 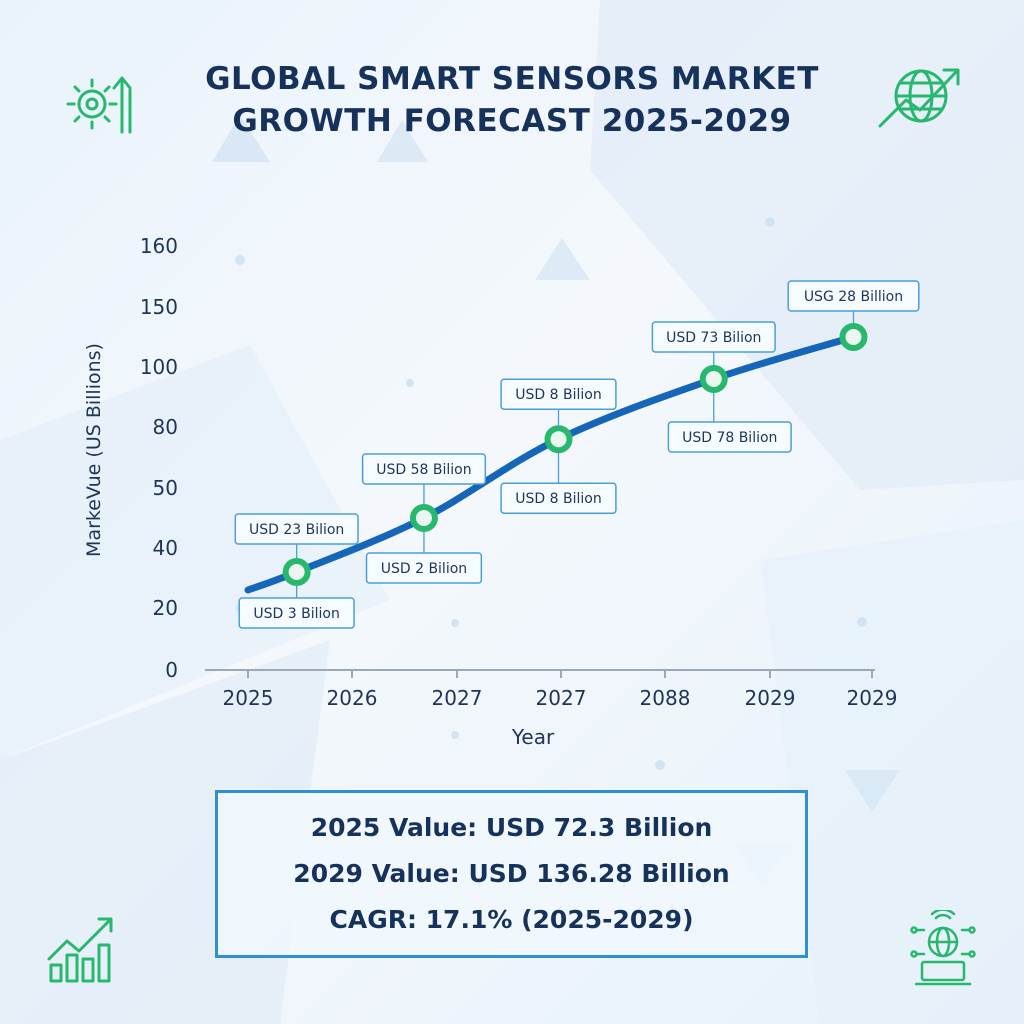 What do you see at coordinates (512, 79) in the screenshot?
I see `chart-title-line1: GLOBAL SMART SENSORS MARKET` at bounding box center [512, 79].